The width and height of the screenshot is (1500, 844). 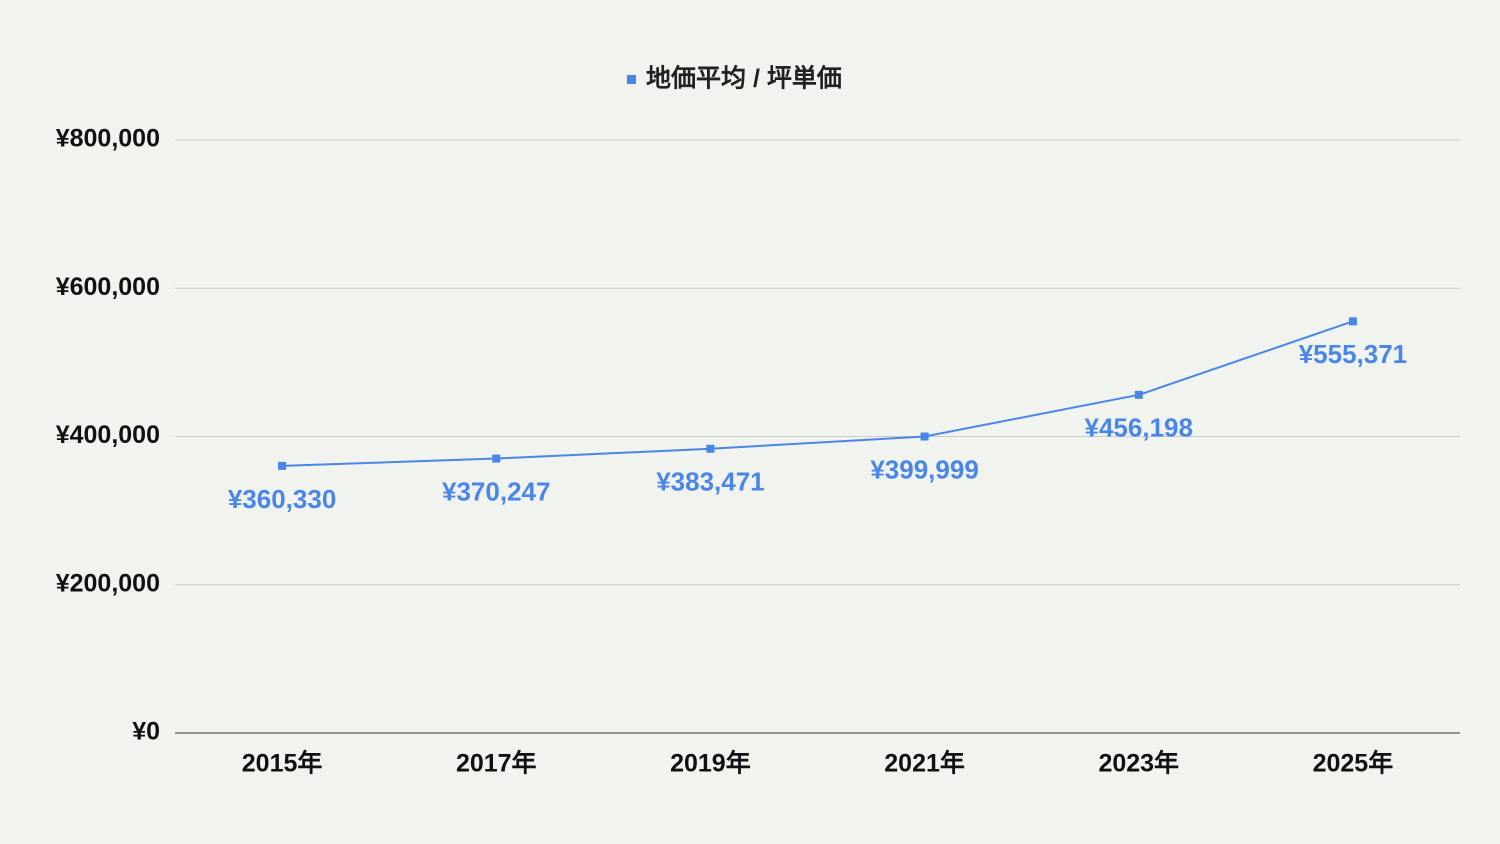 What do you see at coordinates (108, 435) in the screenshot?
I see `y-tick-label: ¥400,000` at bounding box center [108, 435].